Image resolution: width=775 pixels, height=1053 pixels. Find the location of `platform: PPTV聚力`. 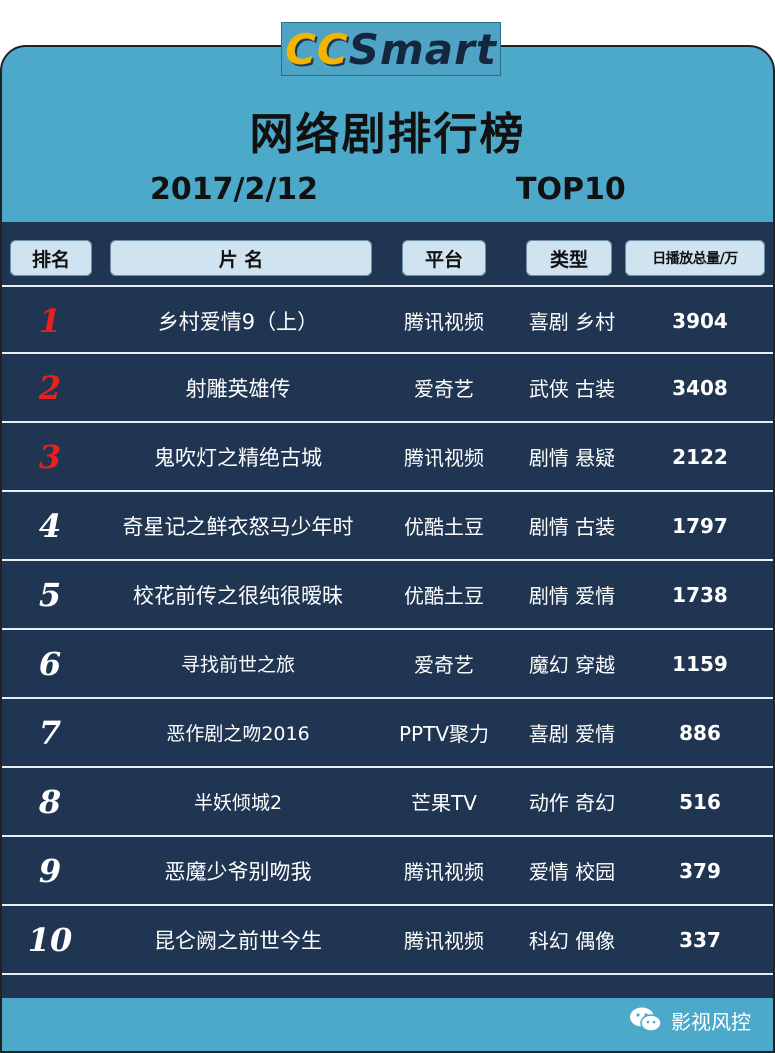

platform: PPTV聚力 is located at coordinates (444, 734).